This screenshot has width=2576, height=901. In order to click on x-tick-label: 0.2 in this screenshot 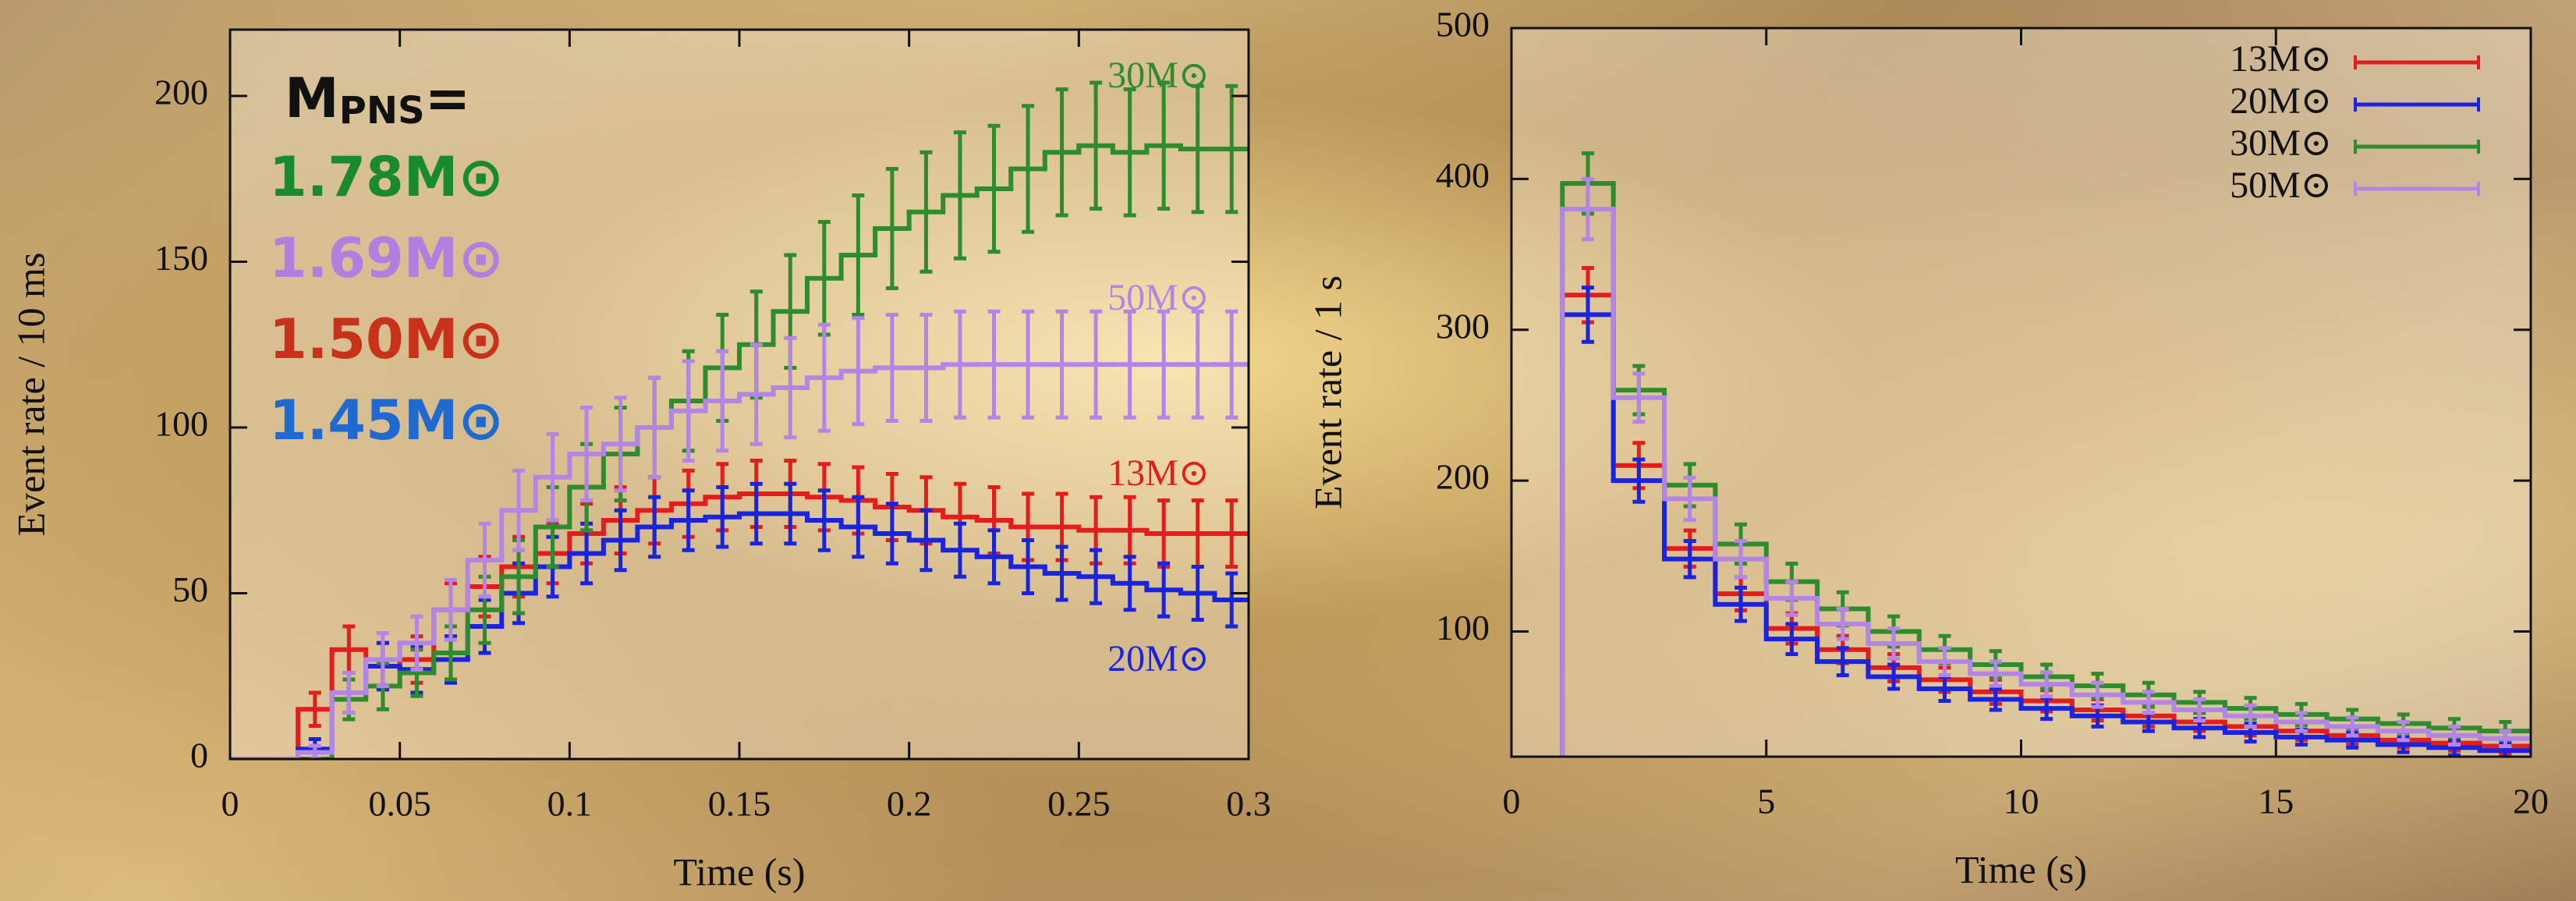, I will do `click(909, 804)`.